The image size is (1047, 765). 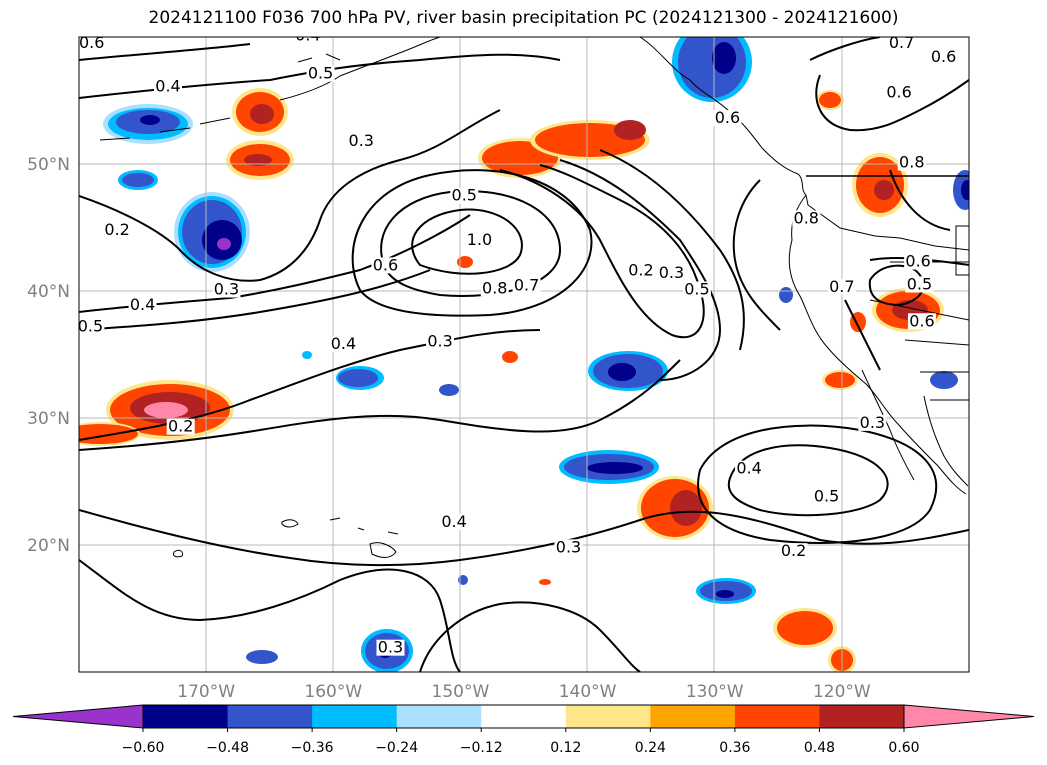 I want to click on contour-label: 1.0, so click(x=479, y=239).